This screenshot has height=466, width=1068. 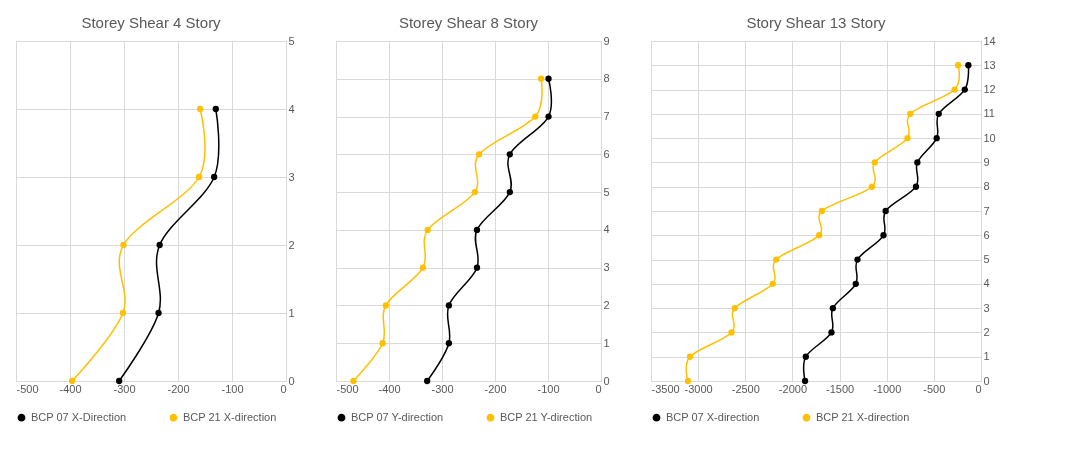 I want to click on legend-label: BCP 07 Y-direction, so click(x=397, y=416).